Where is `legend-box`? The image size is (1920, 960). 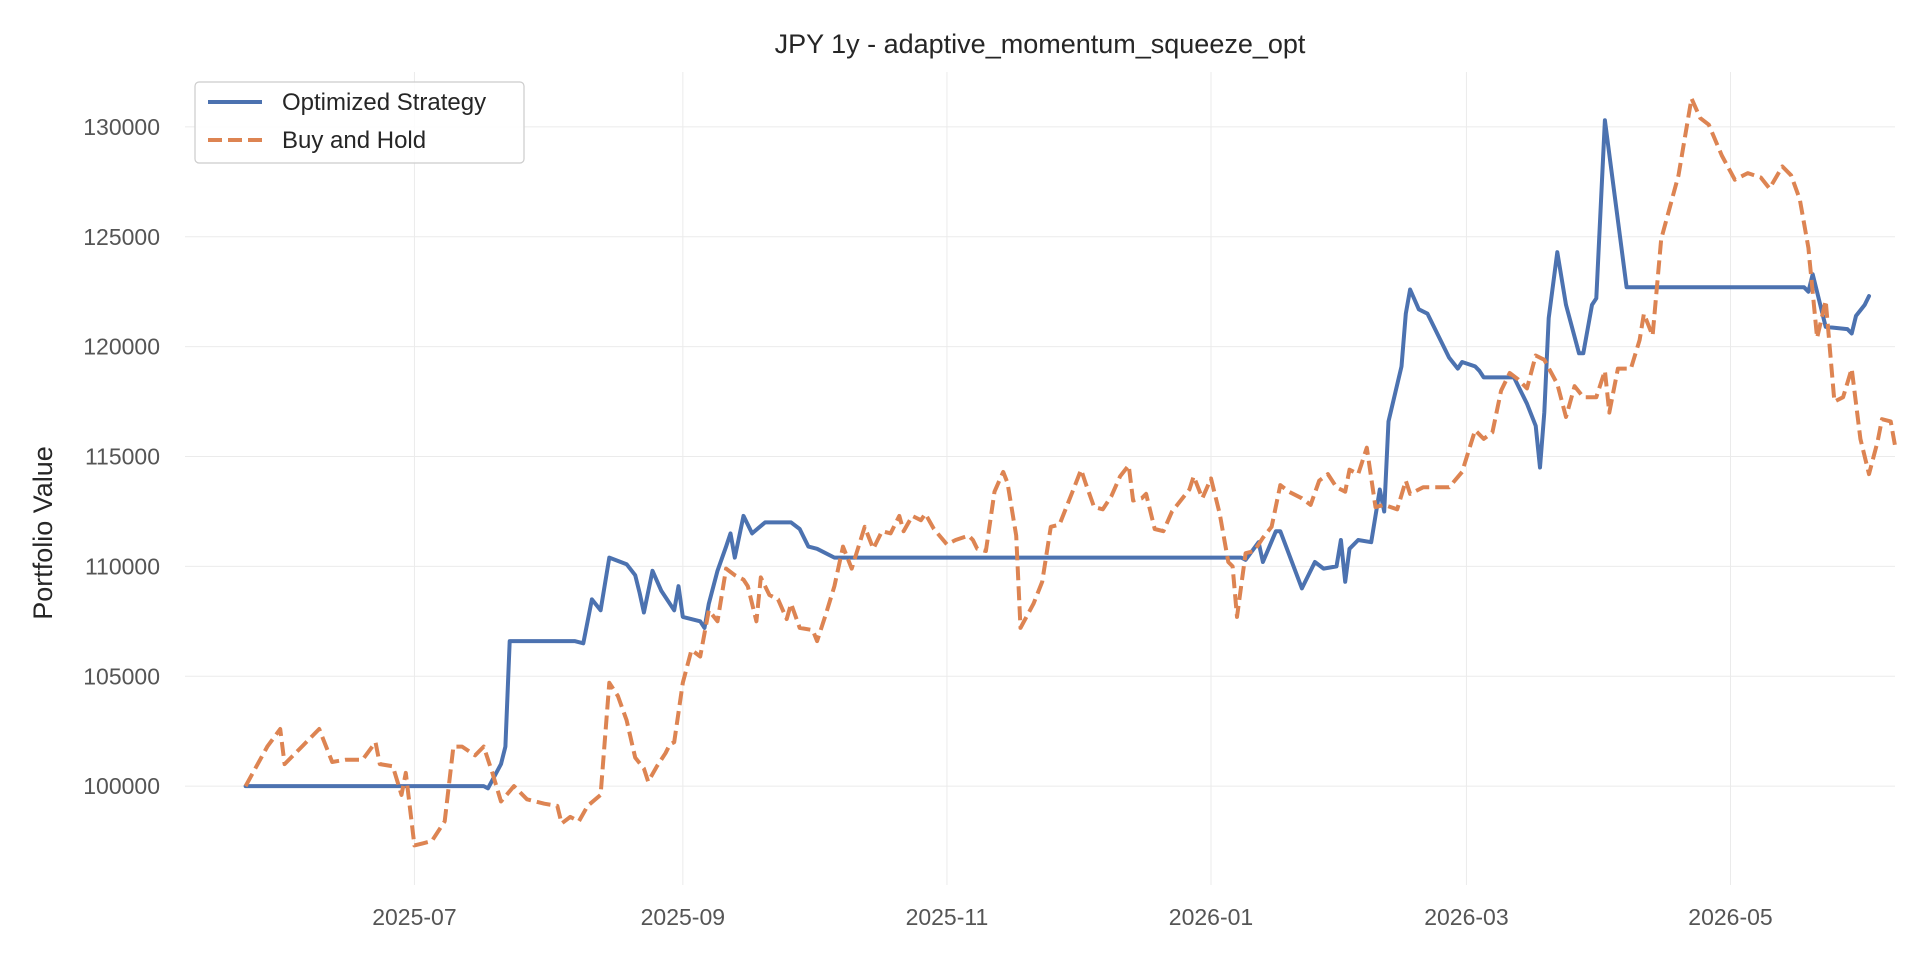 legend-box is located at coordinates (359, 122).